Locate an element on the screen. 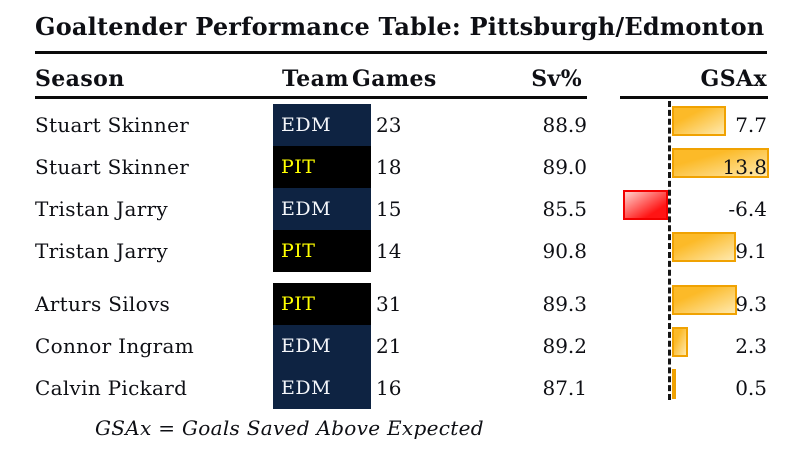  sv-pct-value: 89.3 is located at coordinates (564, 304).